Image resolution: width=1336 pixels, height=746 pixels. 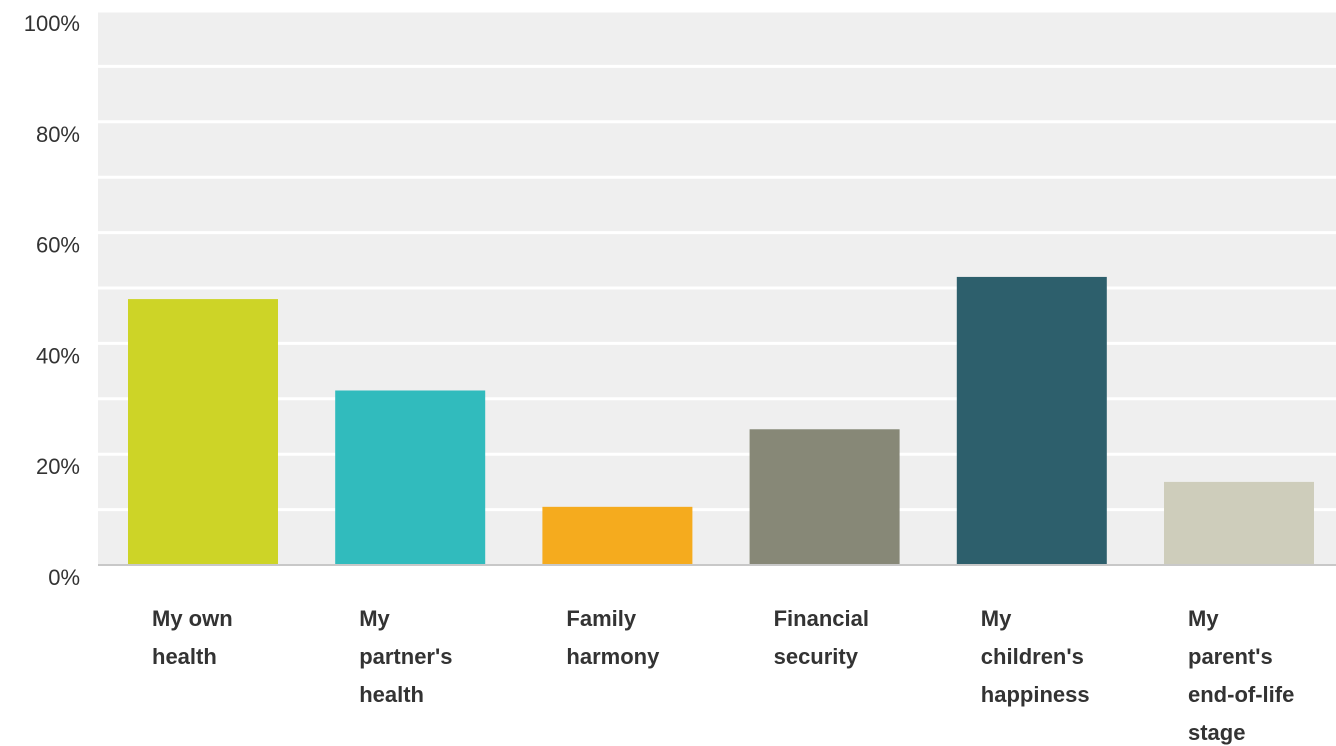 What do you see at coordinates (613, 656) in the screenshot?
I see `x-category-label-line: harmony` at bounding box center [613, 656].